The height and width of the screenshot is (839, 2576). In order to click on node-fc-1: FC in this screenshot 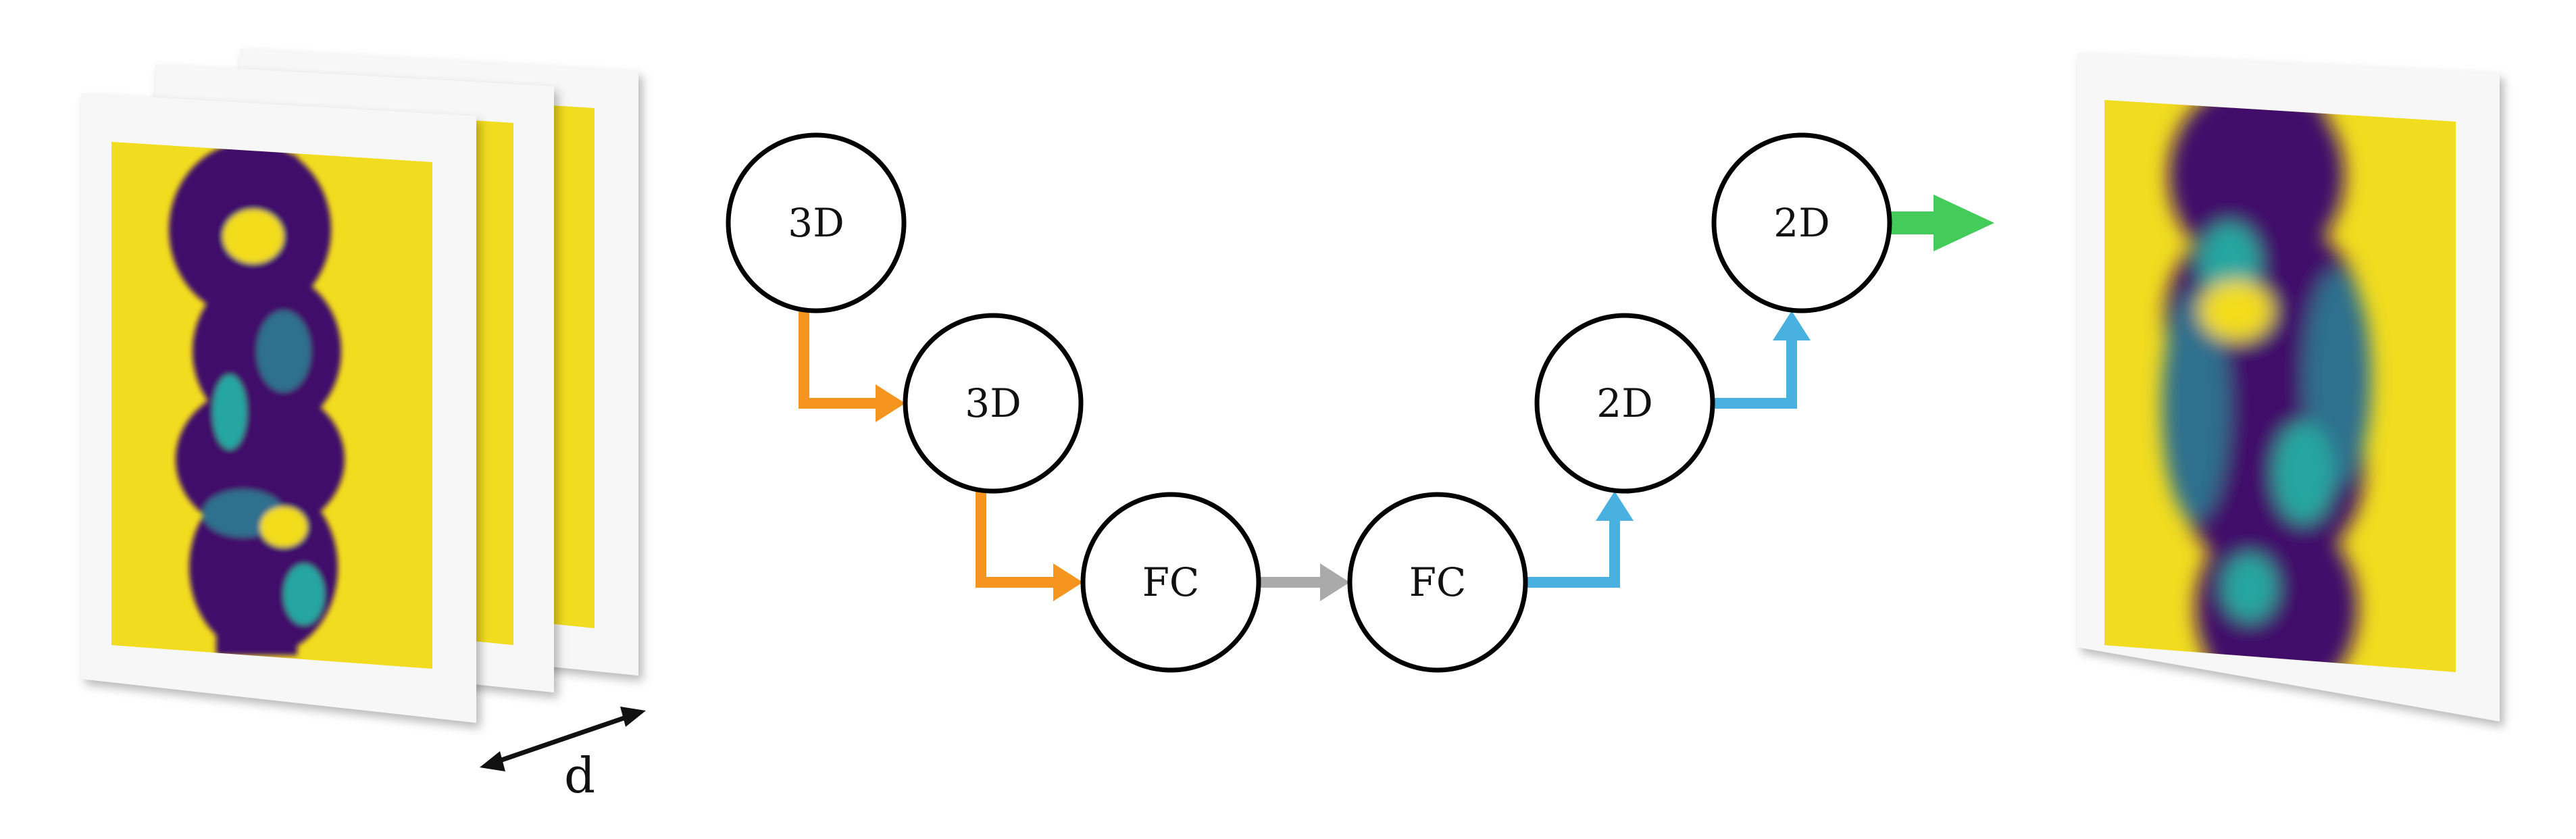, I will do `click(1170, 582)`.